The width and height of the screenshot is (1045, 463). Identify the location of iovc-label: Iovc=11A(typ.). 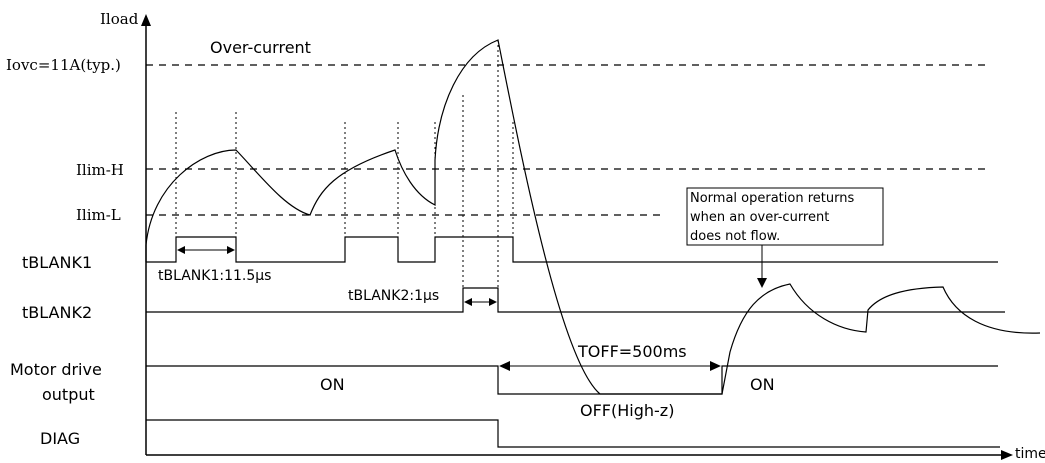
(63, 65).